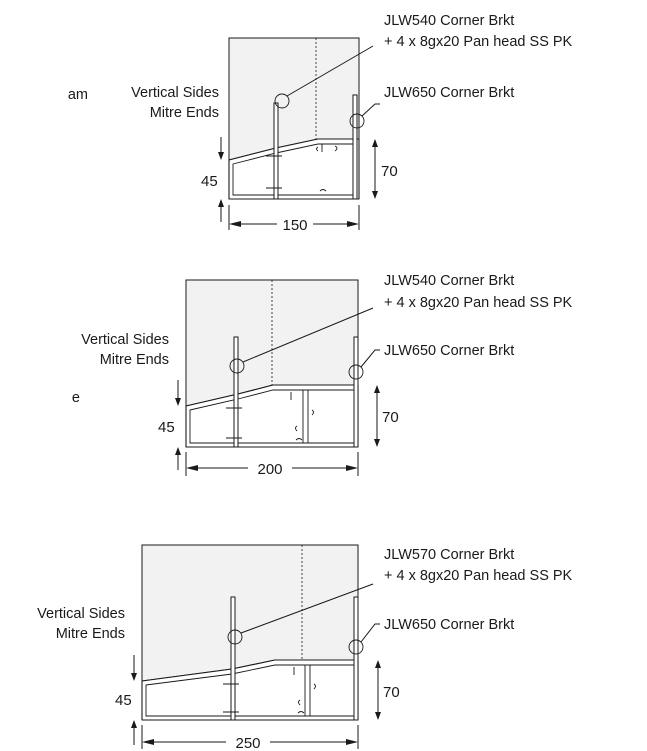 This screenshot has width=647, height=751. I want to click on profile-lip, so click(327, 168).